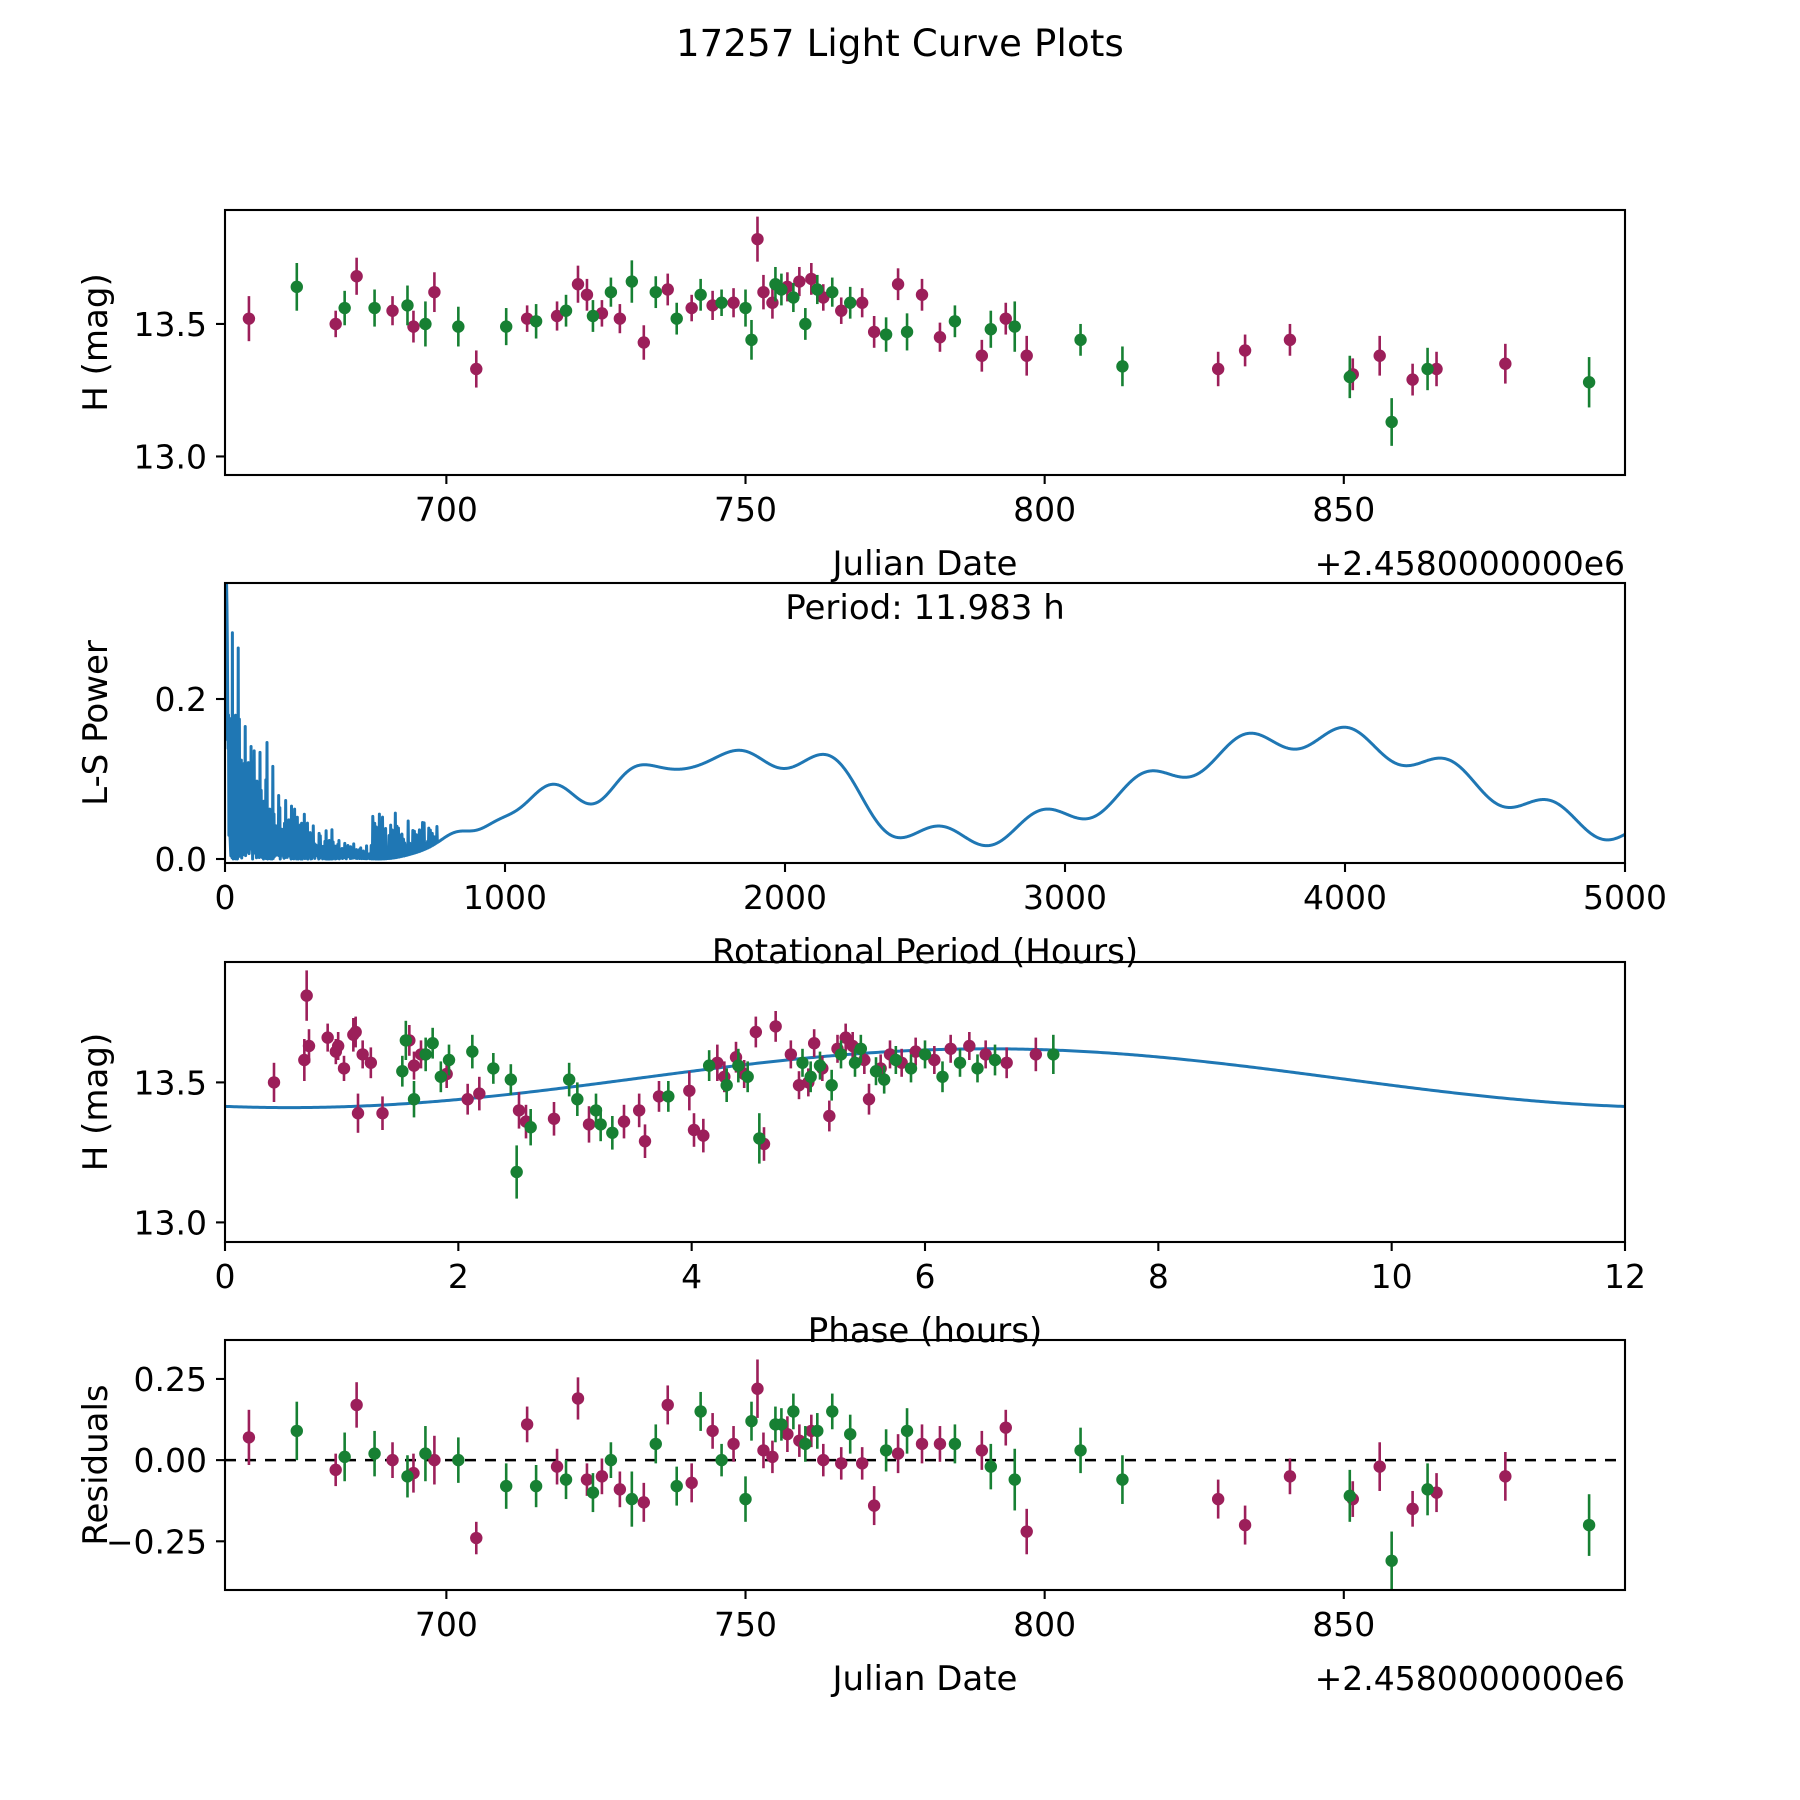  I want to click on y-tick-label: 13.0, so click(170, 456).